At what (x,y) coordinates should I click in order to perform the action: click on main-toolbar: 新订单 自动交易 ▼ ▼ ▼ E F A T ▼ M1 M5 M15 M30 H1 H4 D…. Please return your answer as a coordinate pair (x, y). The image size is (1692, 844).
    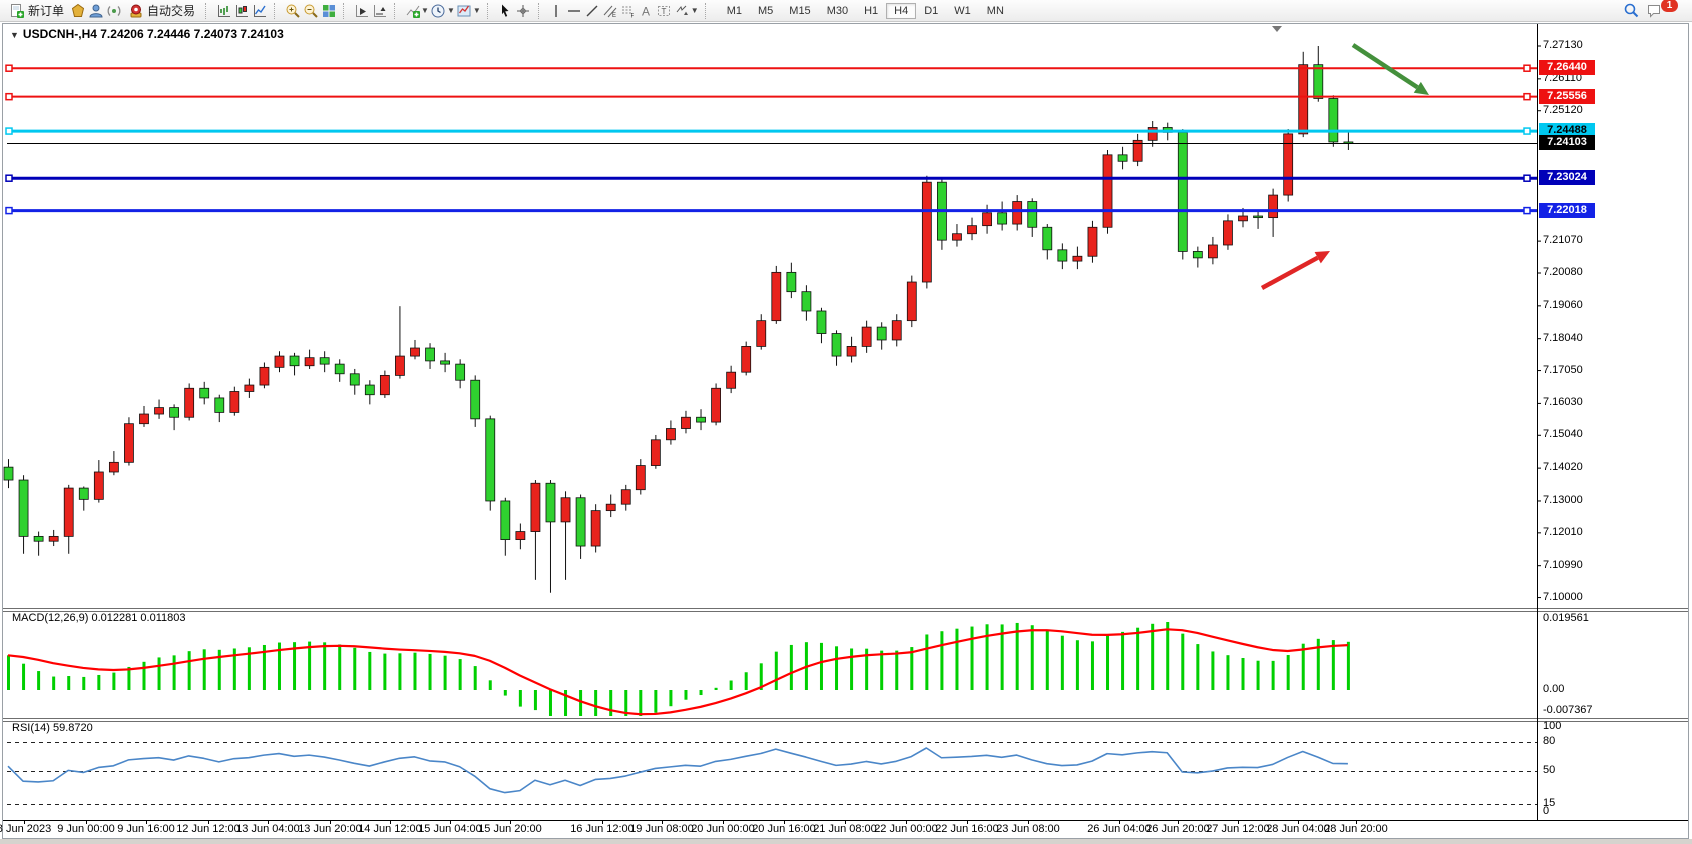
    Looking at the image, I should click on (846, 11).